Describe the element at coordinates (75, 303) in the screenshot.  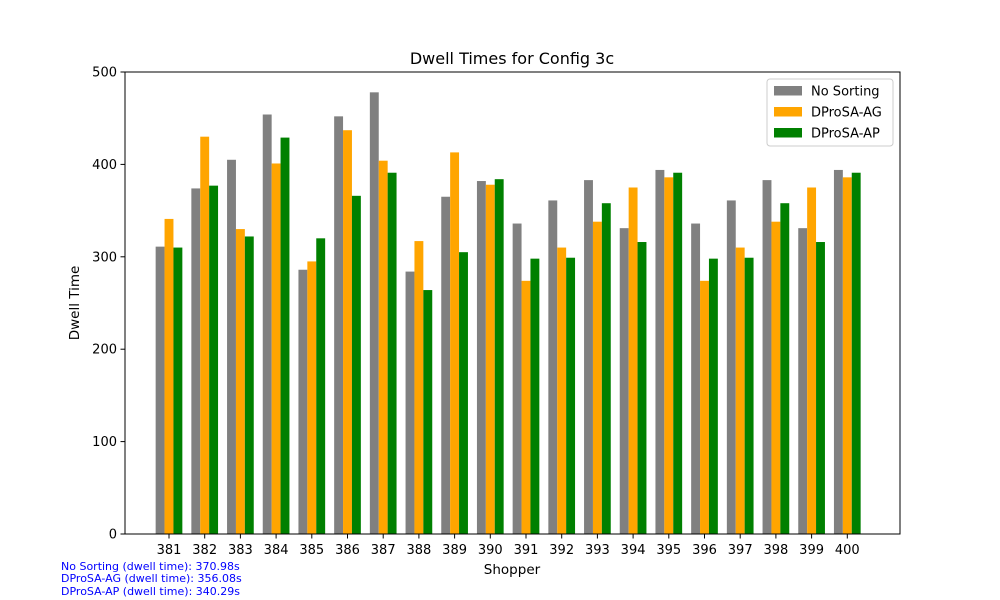
I see `y-axis-label: Dwell Time` at that location.